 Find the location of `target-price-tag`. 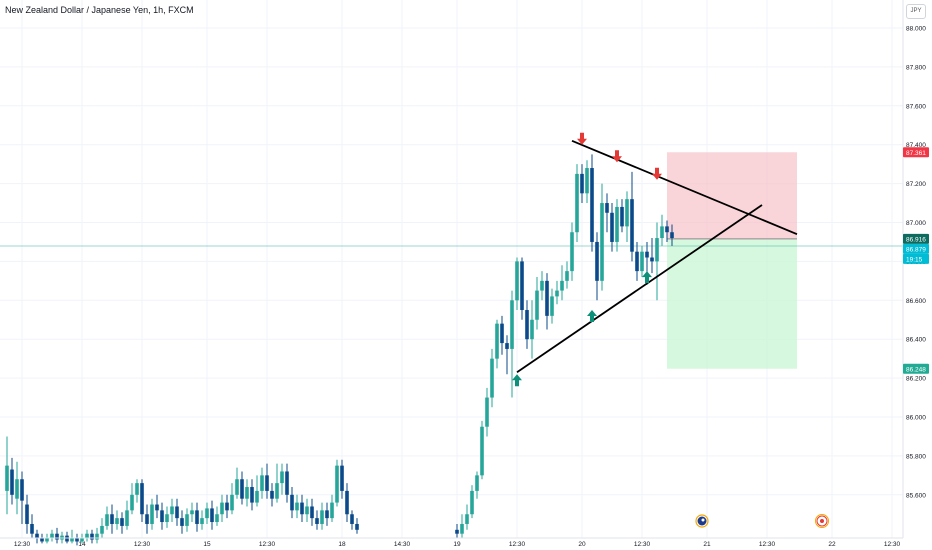

target-price-tag is located at coordinates (916, 368).